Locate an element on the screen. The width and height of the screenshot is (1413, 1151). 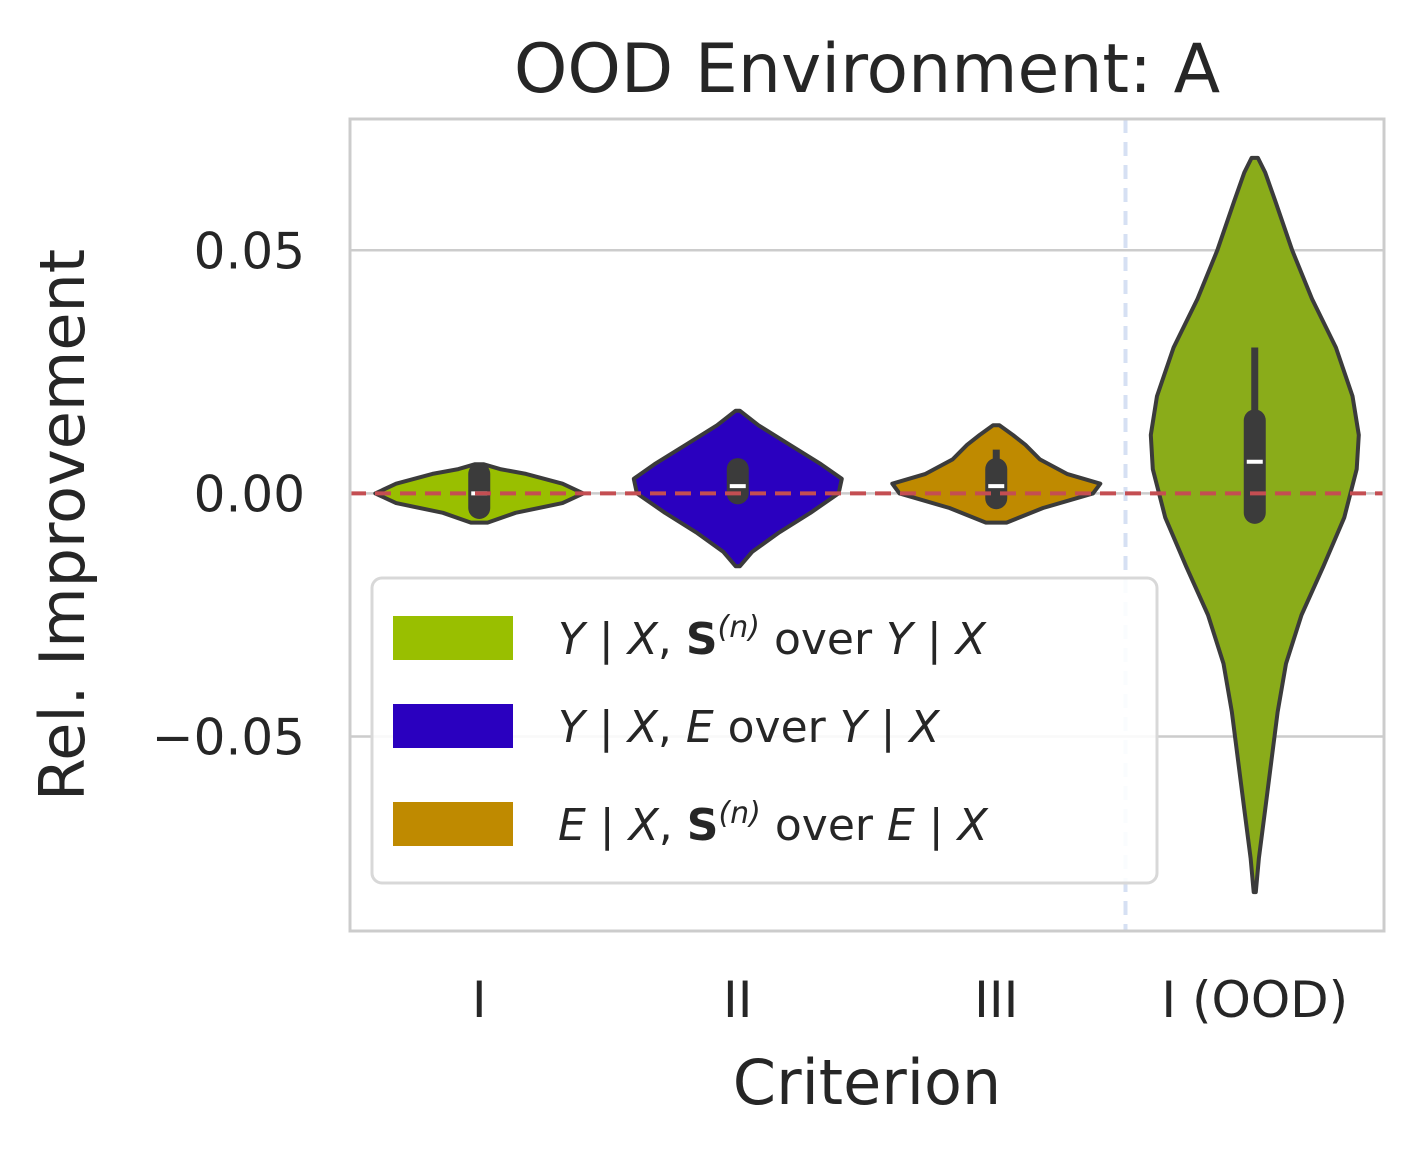
x-tick-label: I (OOD) is located at coordinates (1254, 1000).